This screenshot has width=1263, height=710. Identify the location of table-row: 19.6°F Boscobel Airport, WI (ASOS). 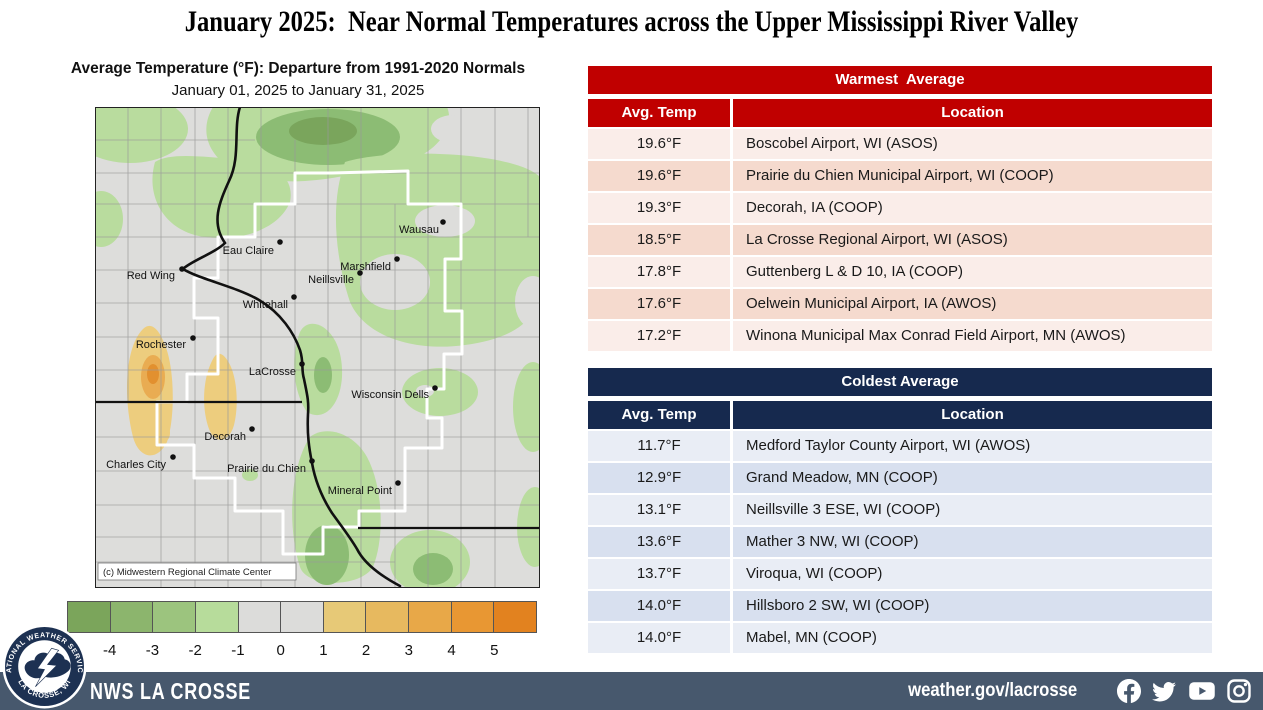
(900, 144).